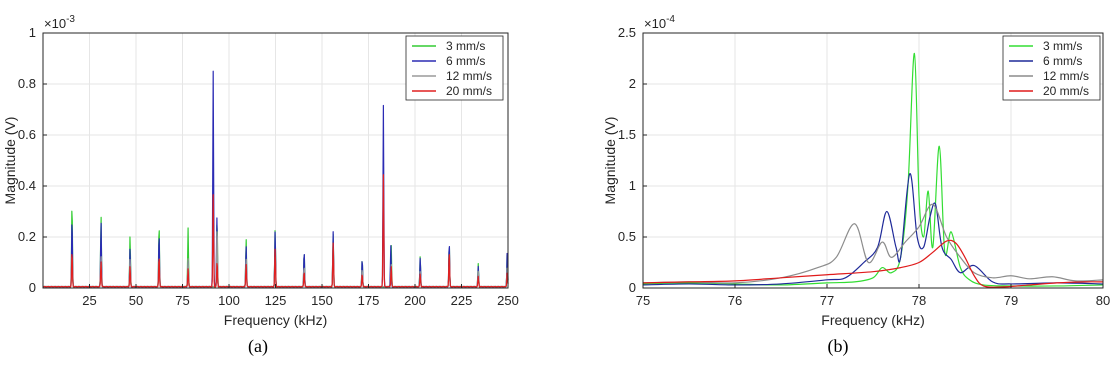 Image resolution: width=1115 pixels, height=378 pixels. I want to click on chart-a-legend-label-3: 20 mm/s, so click(469, 91).